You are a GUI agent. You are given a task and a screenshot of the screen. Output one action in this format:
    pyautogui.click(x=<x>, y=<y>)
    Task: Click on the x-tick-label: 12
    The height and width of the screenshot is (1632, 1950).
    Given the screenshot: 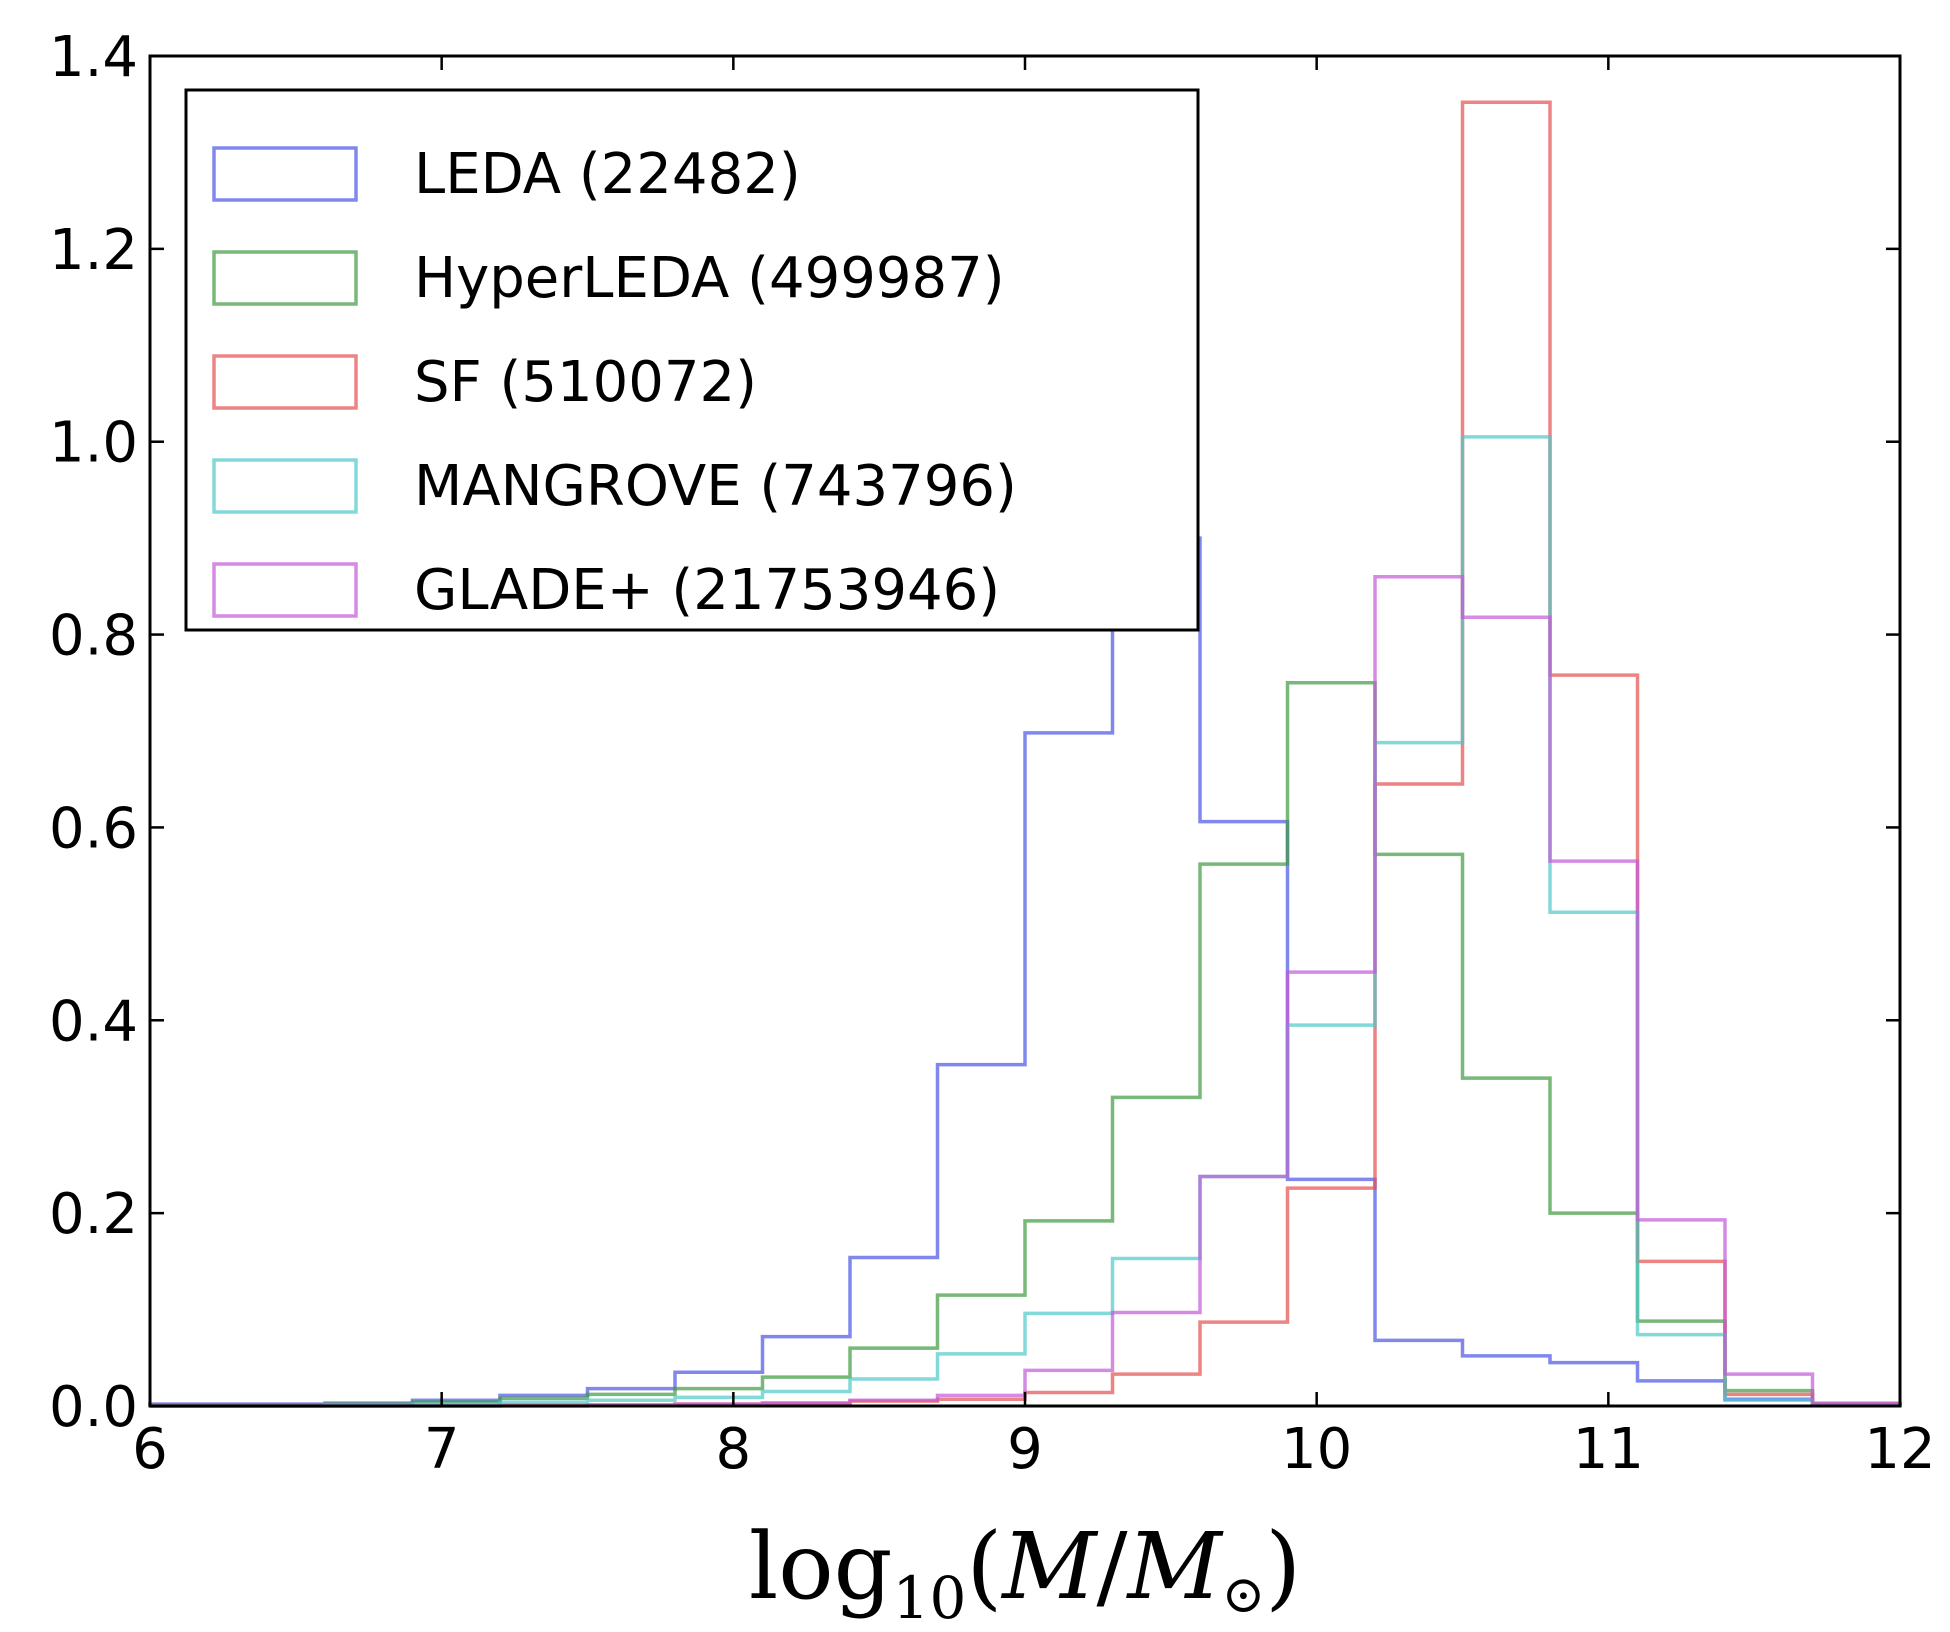 What is the action you would take?
    pyautogui.click(x=1899, y=1449)
    